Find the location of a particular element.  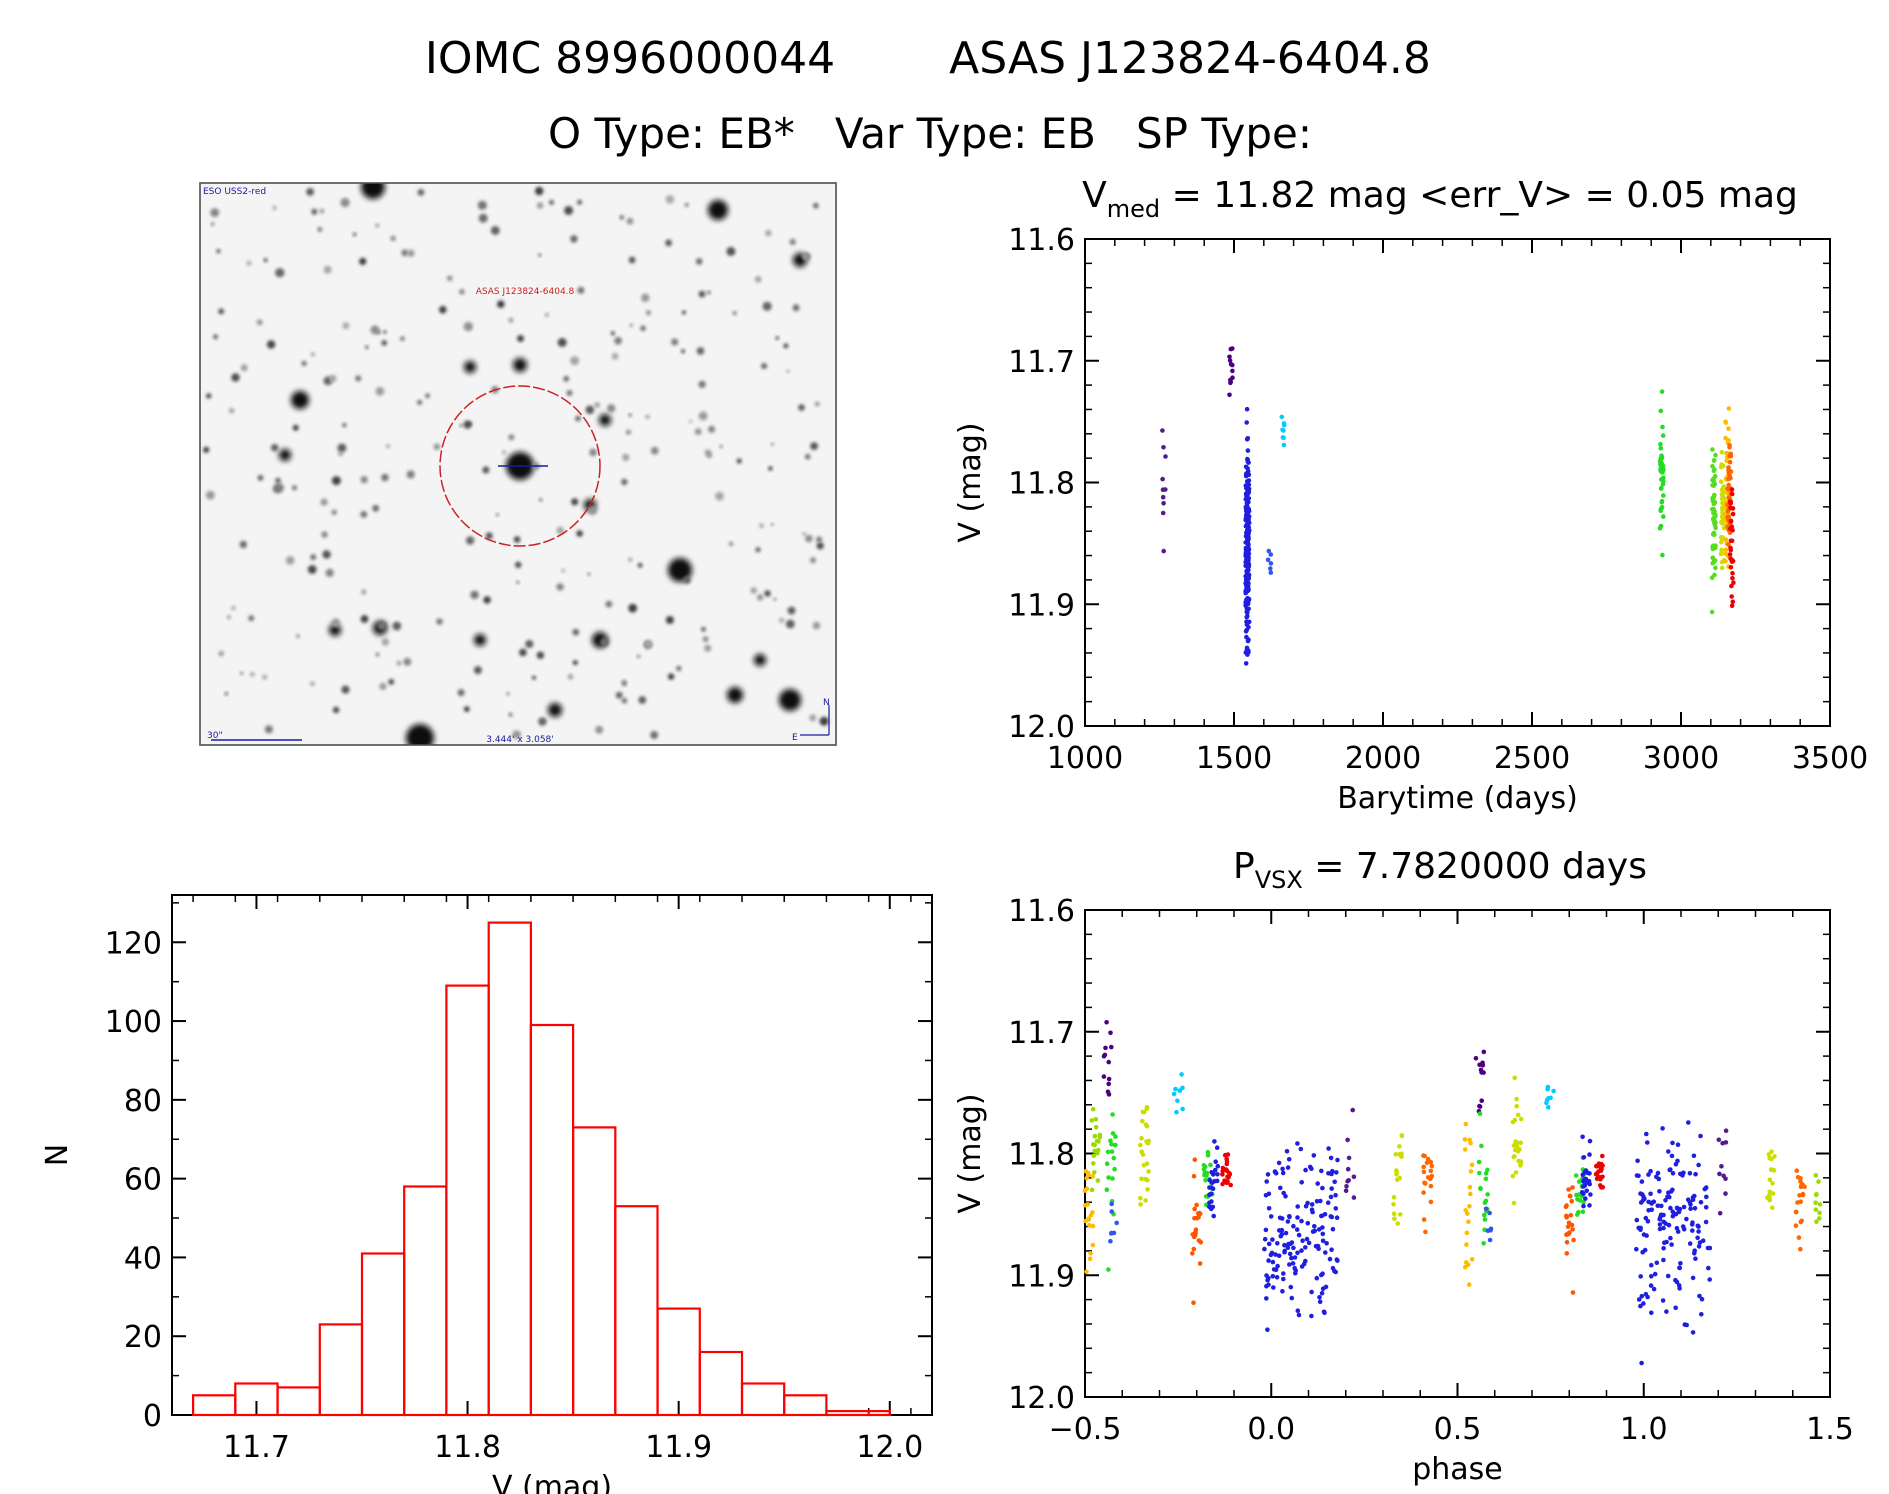

x-tick-label: 1500 is located at coordinates (1234, 758).